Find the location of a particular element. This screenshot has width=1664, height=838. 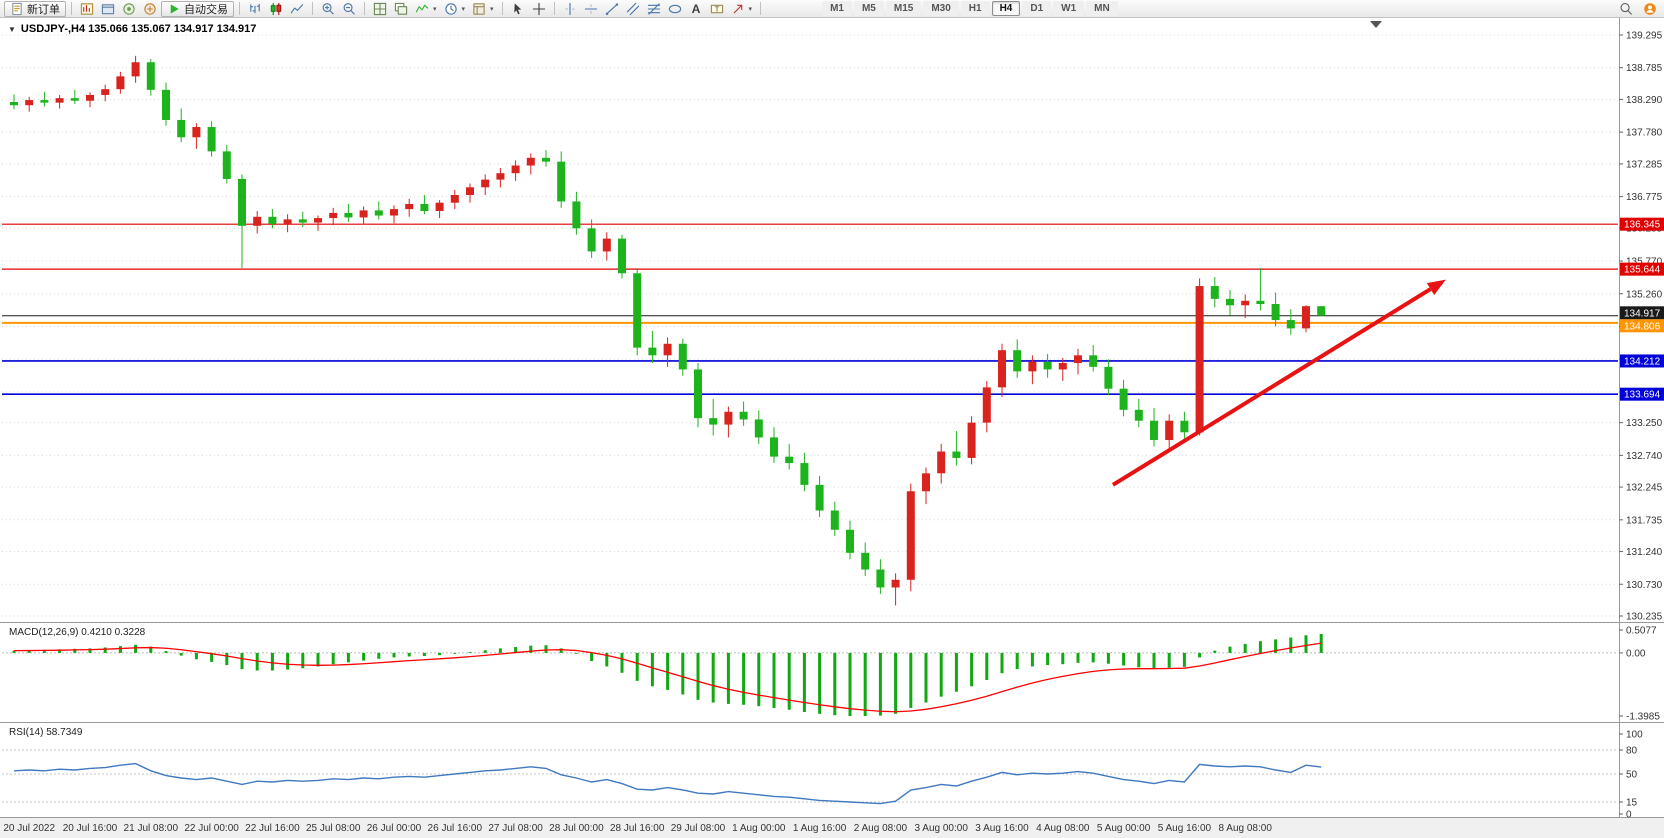

timeframe-W1: W1 is located at coordinates (1069, 8).